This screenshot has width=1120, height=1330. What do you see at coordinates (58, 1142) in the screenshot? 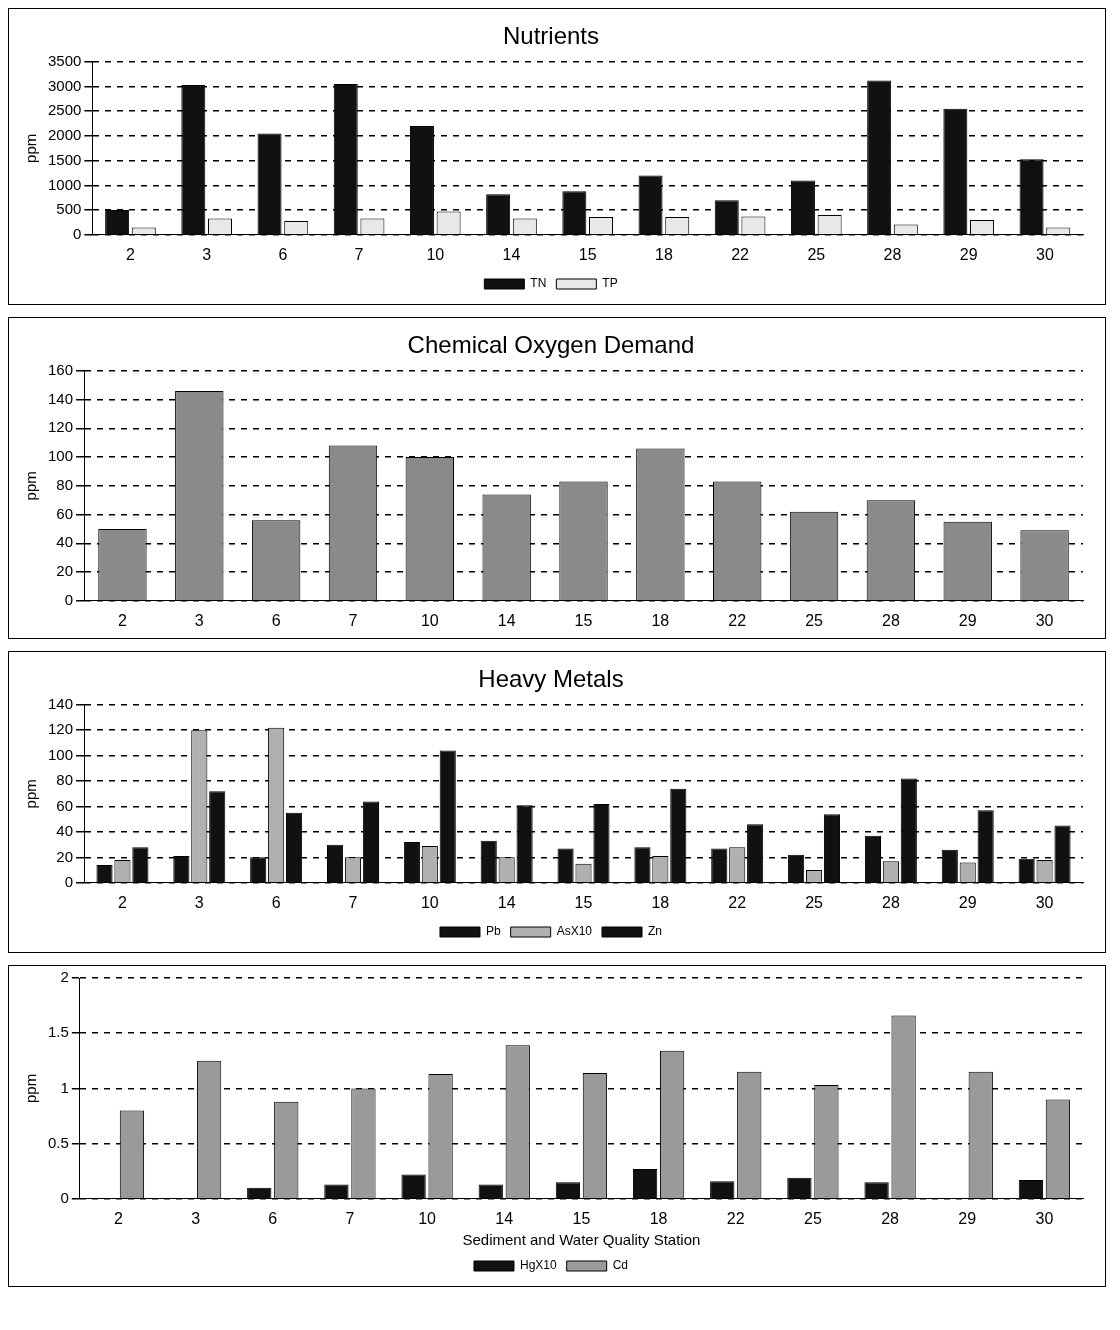
I see `y-tick-label: 0.5` at bounding box center [58, 1142].